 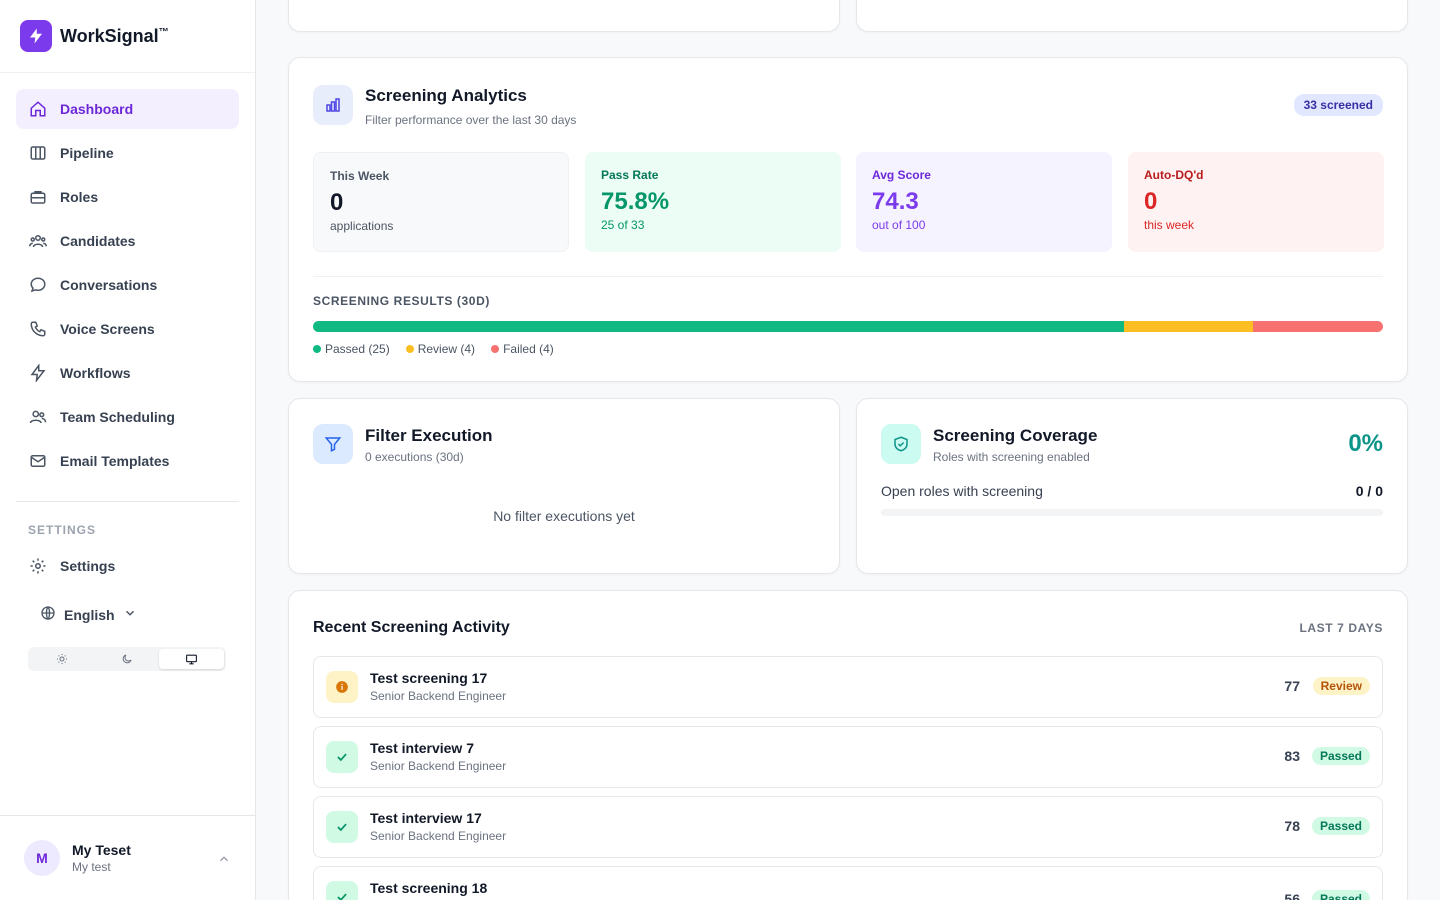 What do you see at coordinates (895, 201) in the screenshot?
I see `stat-value: 74.3` at bounding box center [895, 201].